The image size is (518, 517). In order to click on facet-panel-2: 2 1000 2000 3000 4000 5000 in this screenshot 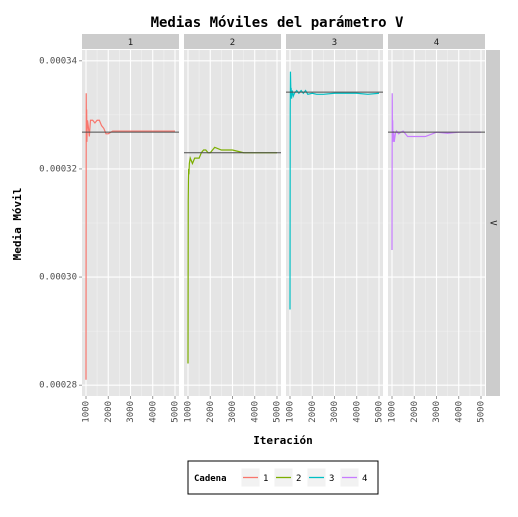, I will do `click(233, 228)`.